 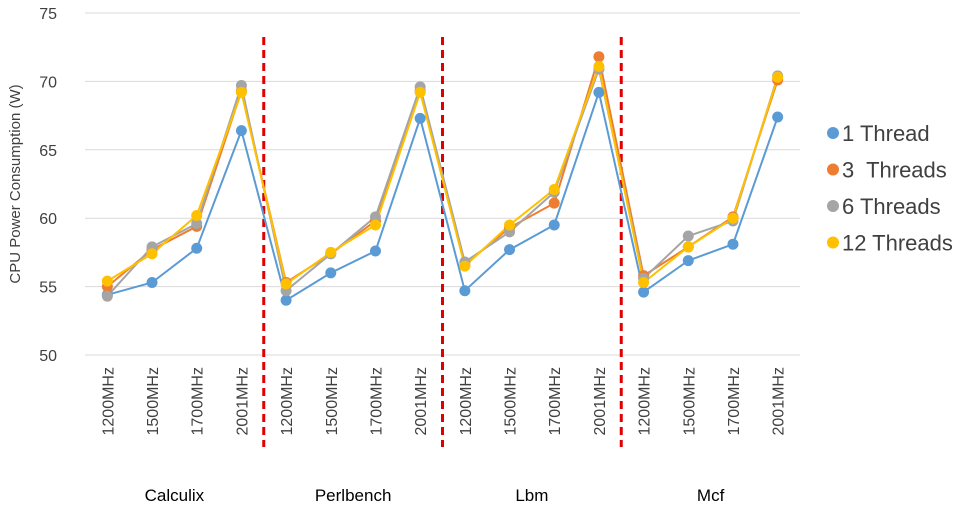 What do you see at coordinates (175, 495) in the screenshot?
I see `group-label: Calculix` at bounding box center [175, 495].